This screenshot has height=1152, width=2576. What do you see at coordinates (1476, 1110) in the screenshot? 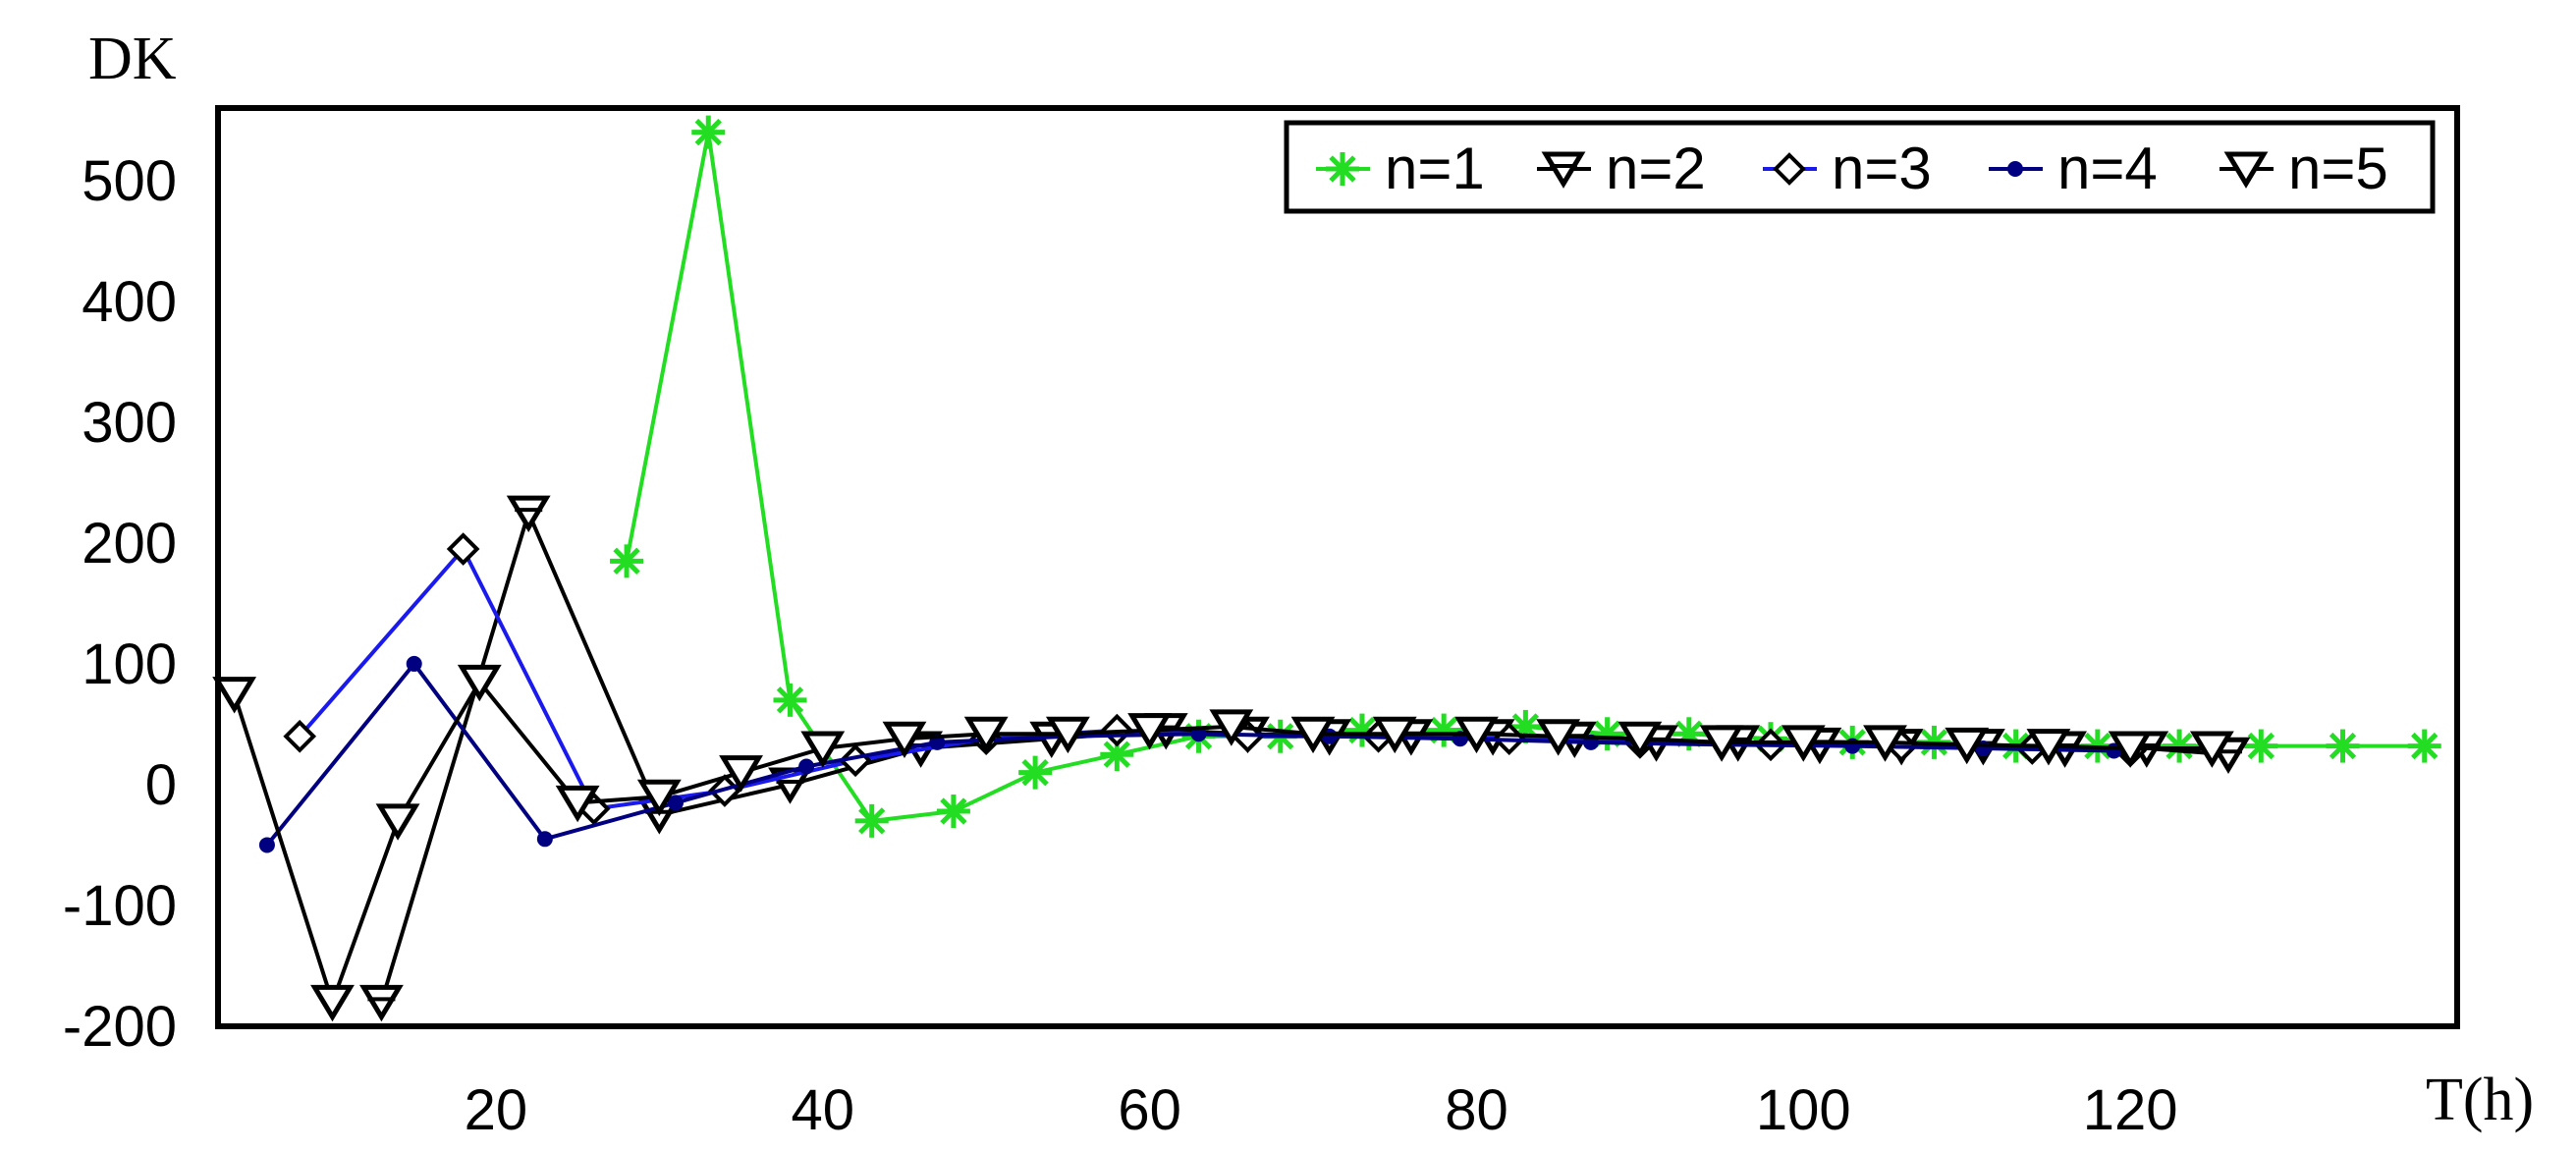
I see `x-tick-label: 80` at bounding box center [1476, 1110].